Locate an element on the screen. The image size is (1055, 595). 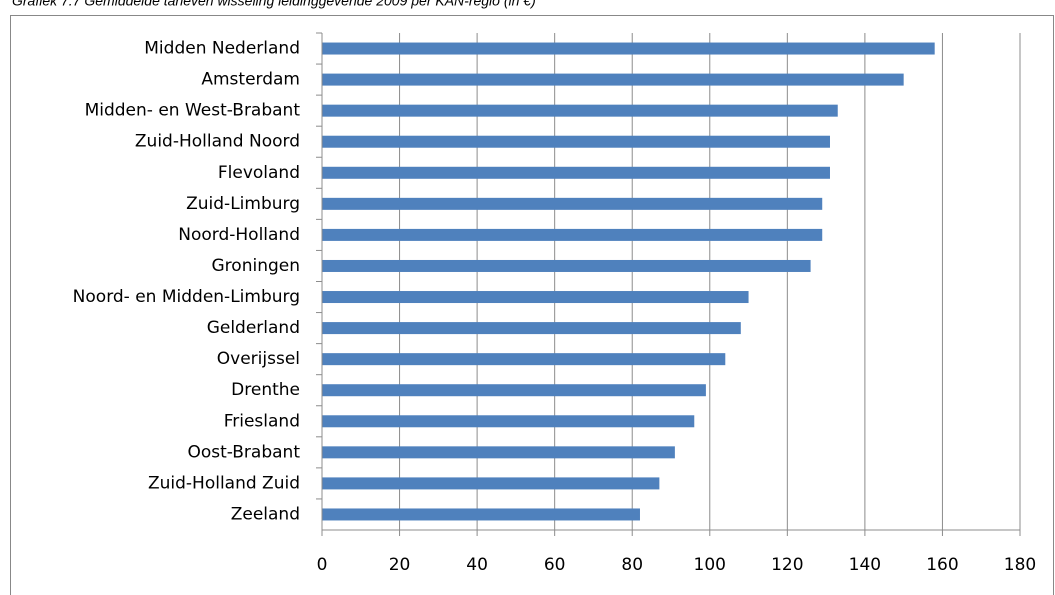
y-tick-label: Noord- en Midden-Limburg is located at coordinates (186, 297).